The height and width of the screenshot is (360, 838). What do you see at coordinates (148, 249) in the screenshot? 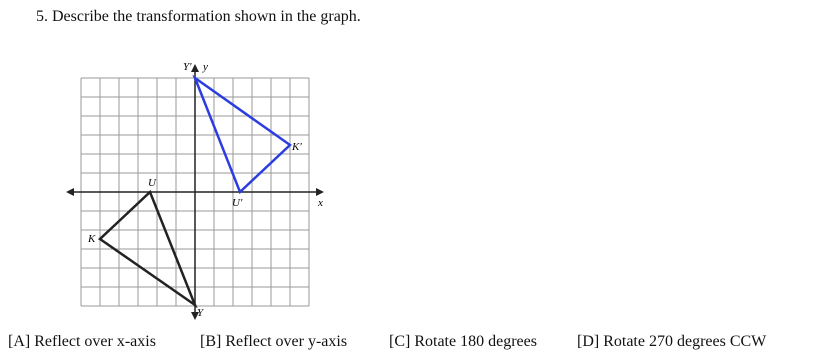
I see `pre-image-triangle` at bounding box center [148, 249].